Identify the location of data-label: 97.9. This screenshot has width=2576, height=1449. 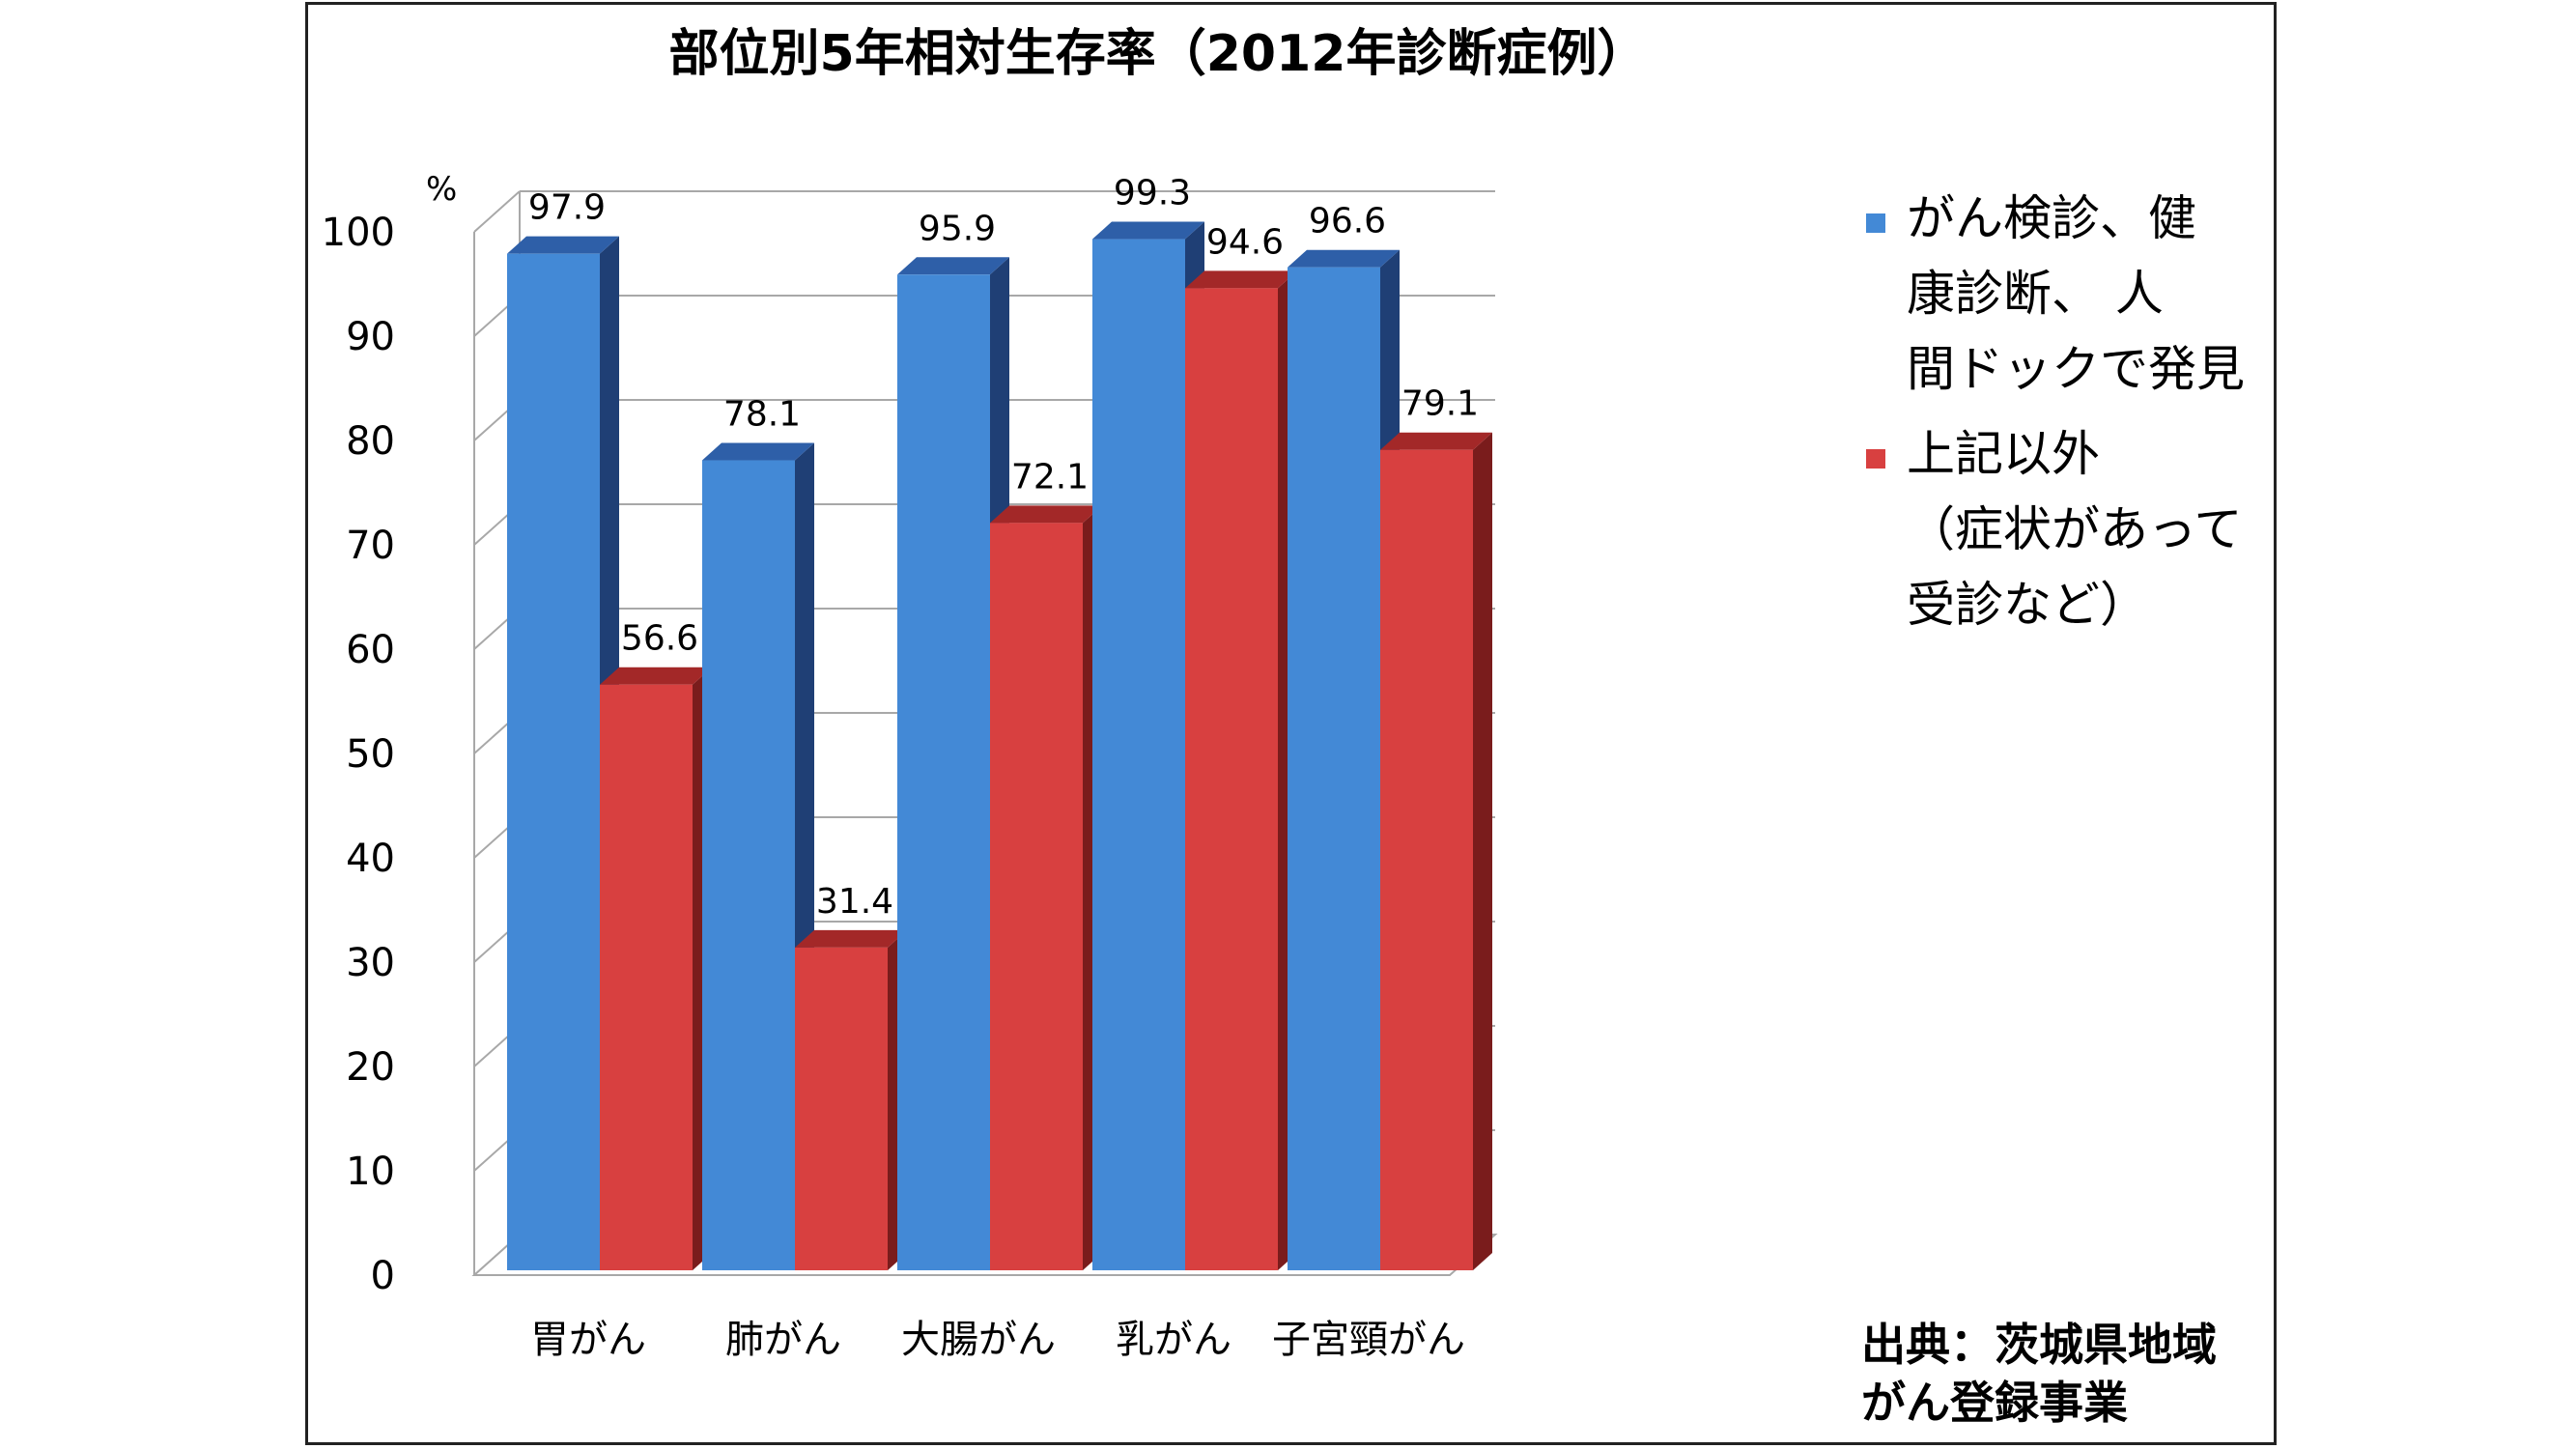
(567, 208).